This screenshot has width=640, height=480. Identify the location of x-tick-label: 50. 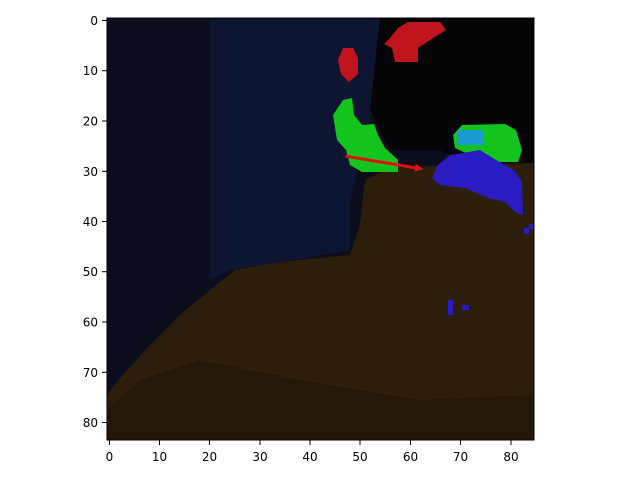
(359, 457).